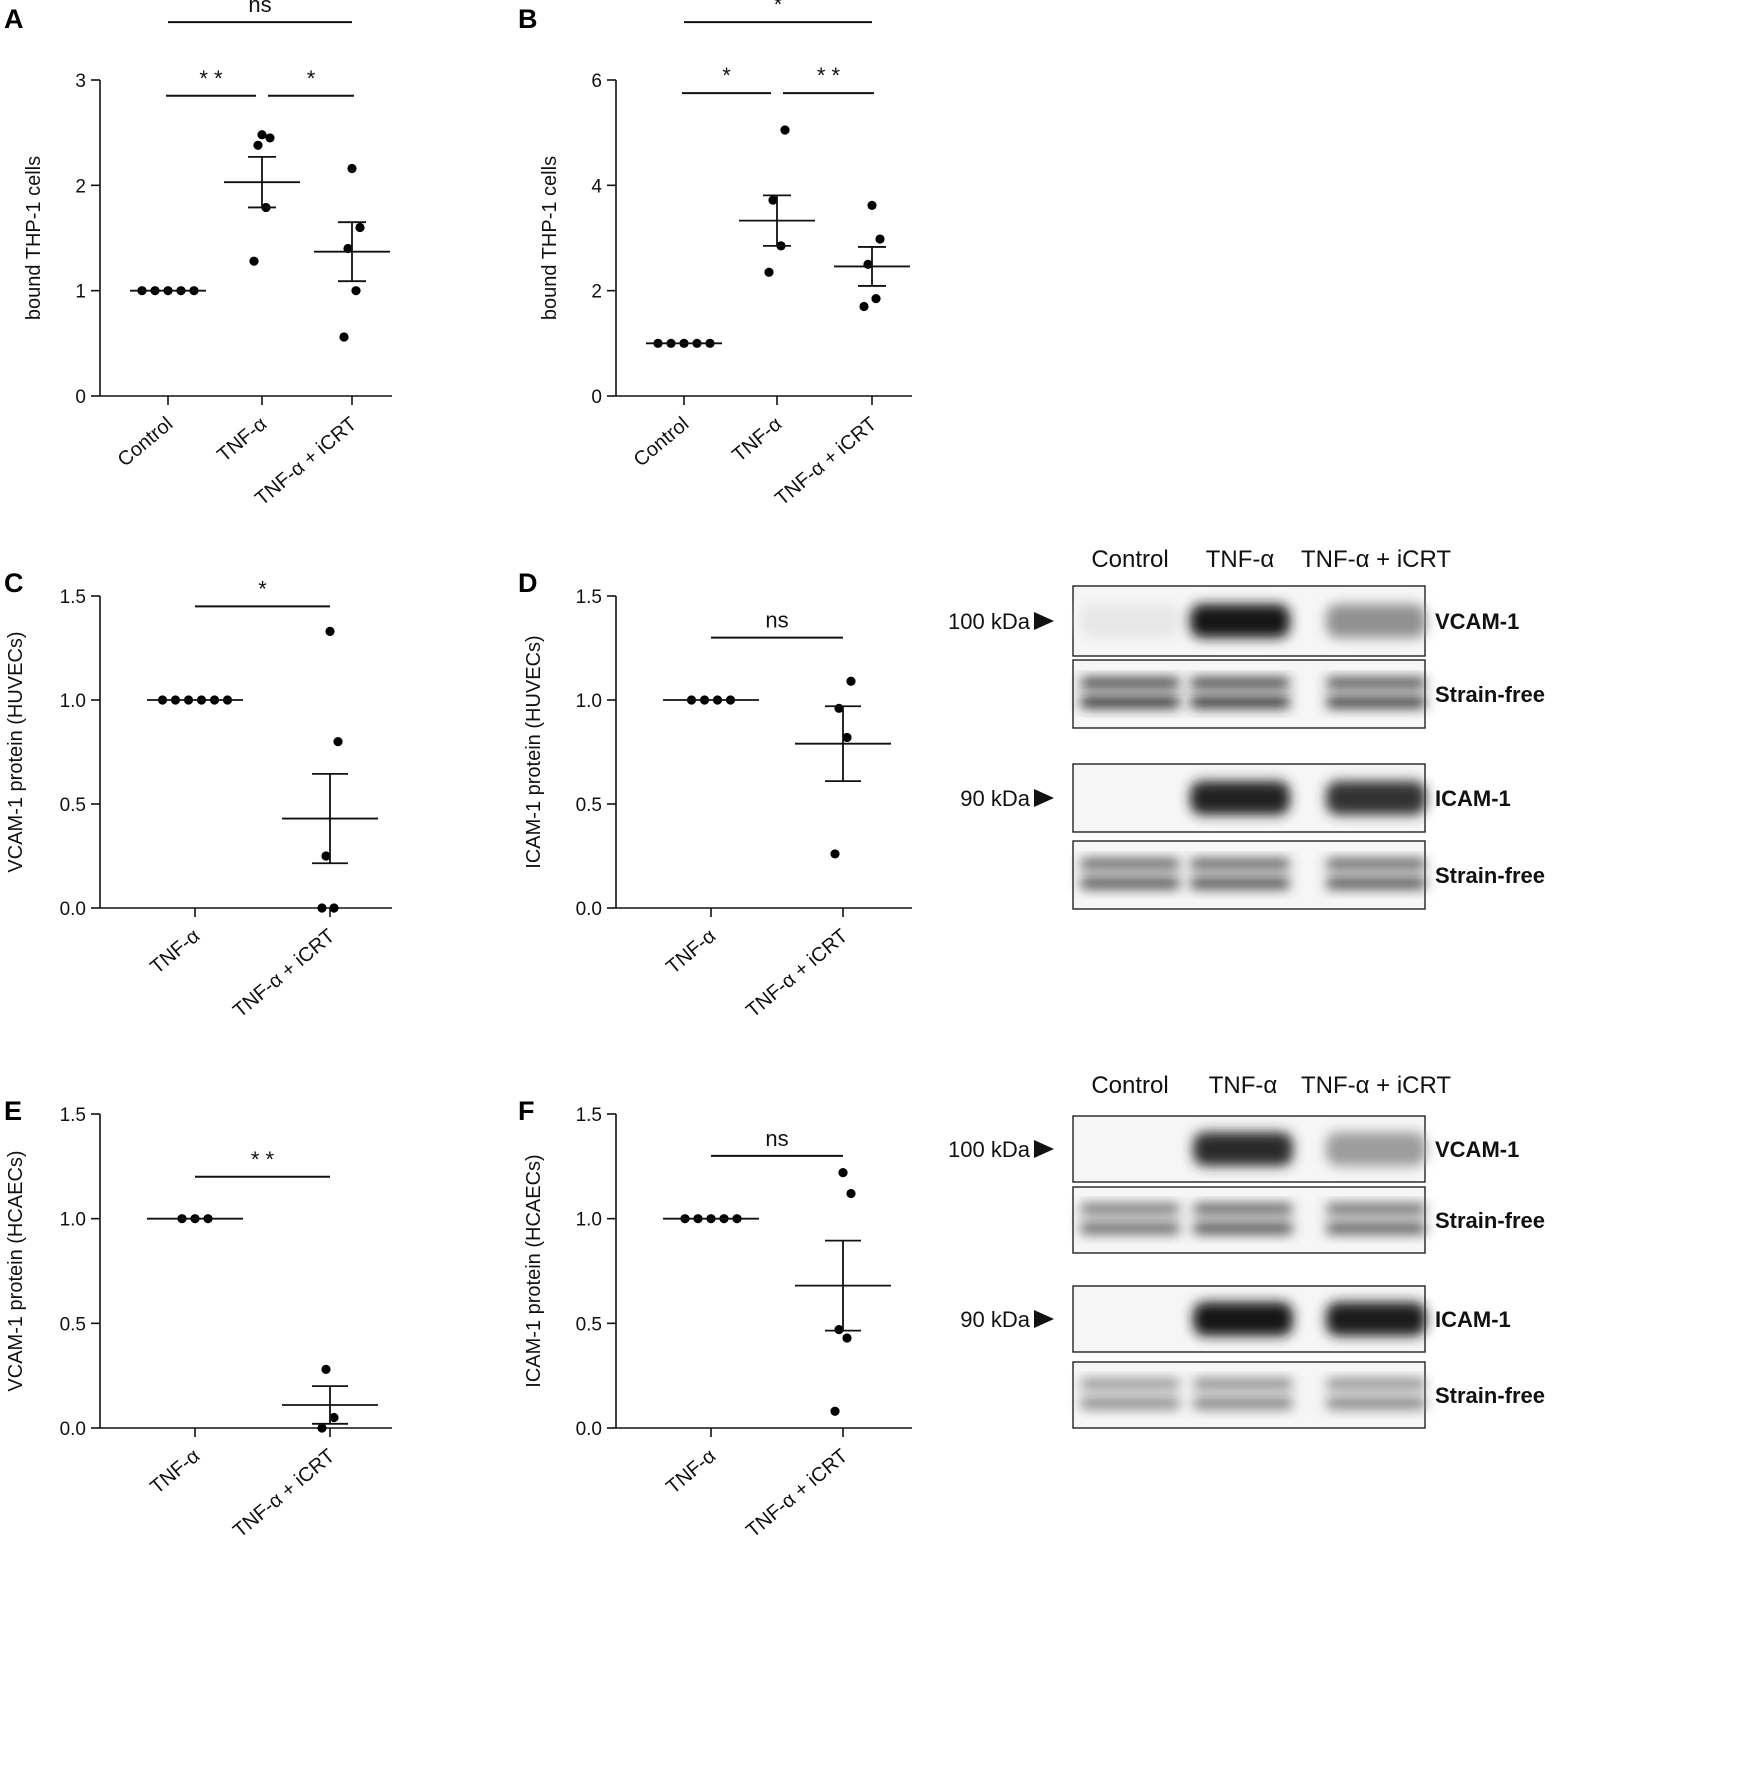 The height and width of the screenshot is (1772, 1762). Describe the element at coordinates (528, 19) in the screenshot. I see `panel-letter: B` at that location.